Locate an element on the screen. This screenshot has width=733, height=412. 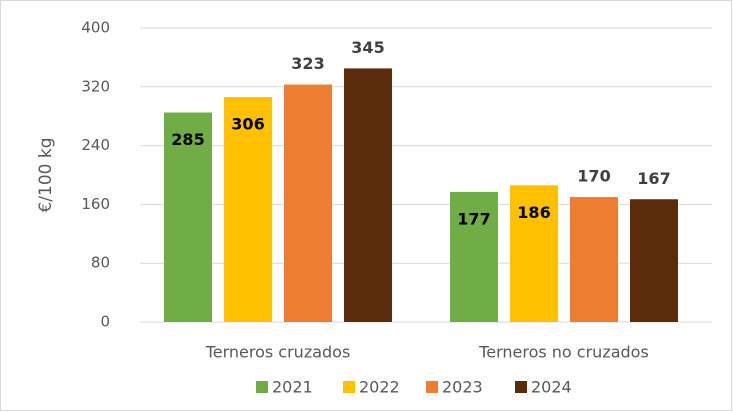
y-tick-label: 0 is located at coordinates (105, 322).